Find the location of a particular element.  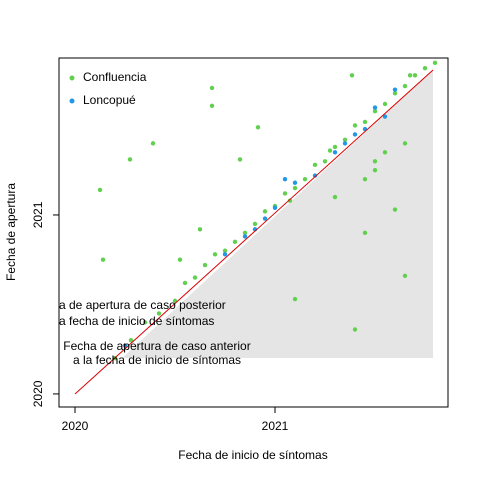

y-tick-label: 2021 is located at coordinates (38, 214).